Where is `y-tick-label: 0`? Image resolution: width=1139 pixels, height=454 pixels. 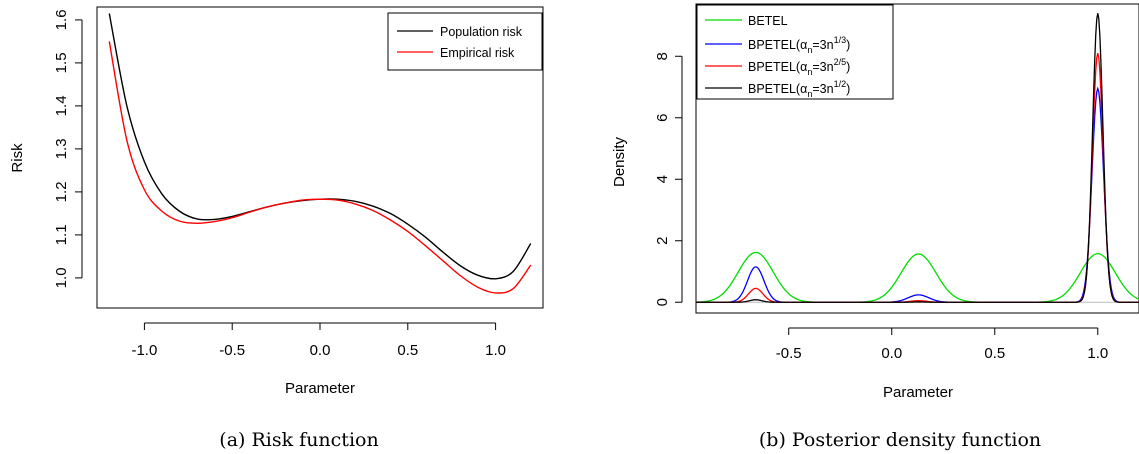 y-tick-label: 0 is located at coordinates (662, 302).